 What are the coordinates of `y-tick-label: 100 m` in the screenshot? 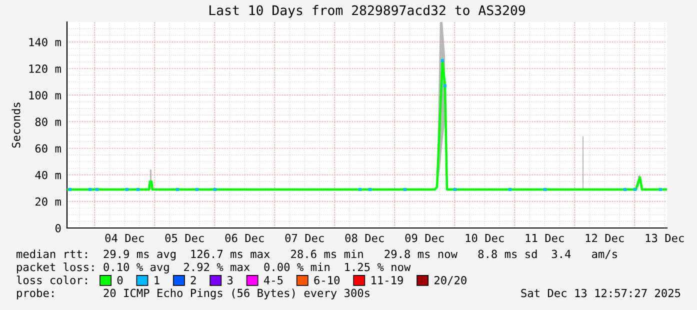 It's located at (45, 95).